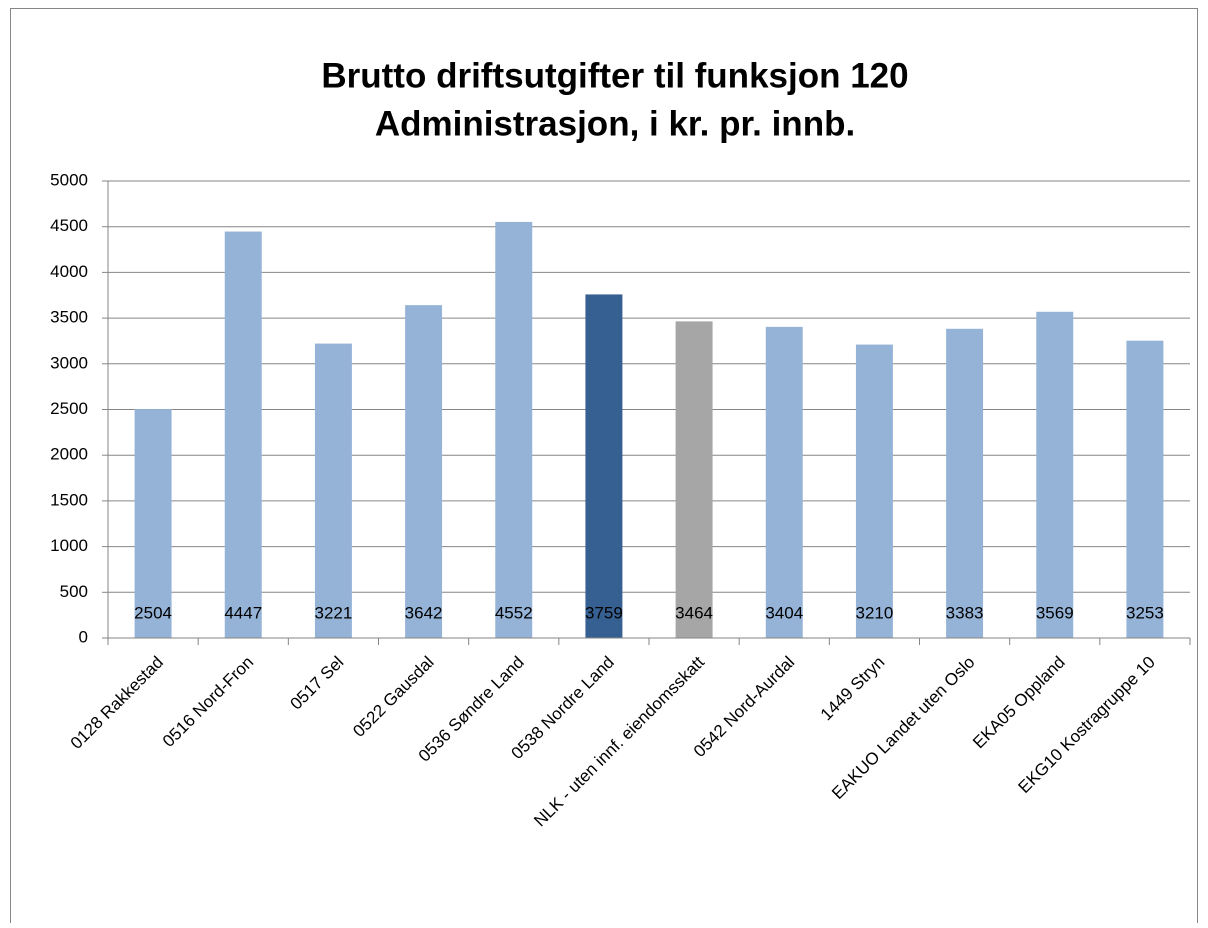 This screenshot has height=928, width=1208. What do you see at coordinates (424, 612) in the screenshot?
I see `data-label: 3642` at bounding box center [424, 612].